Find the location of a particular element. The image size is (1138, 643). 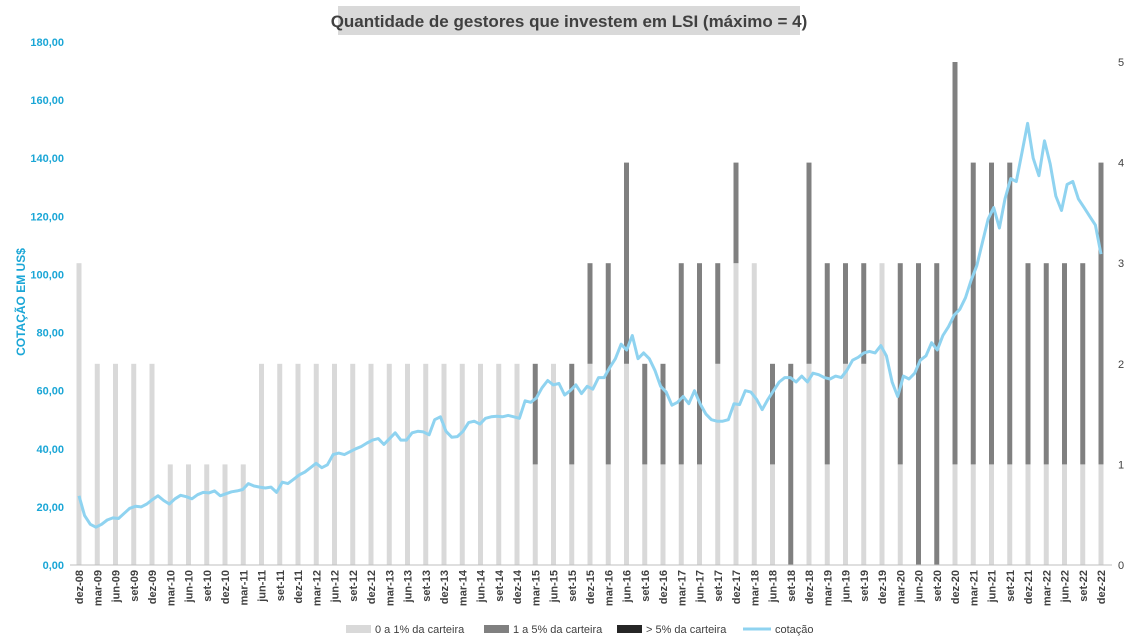

y-left-tick-label: 180,00 is located at coordinates (47, 43).